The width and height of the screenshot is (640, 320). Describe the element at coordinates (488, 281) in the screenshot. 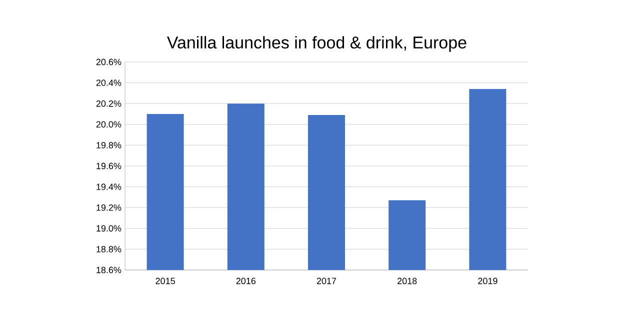

I see `x-tick-label: 2019` at that location.